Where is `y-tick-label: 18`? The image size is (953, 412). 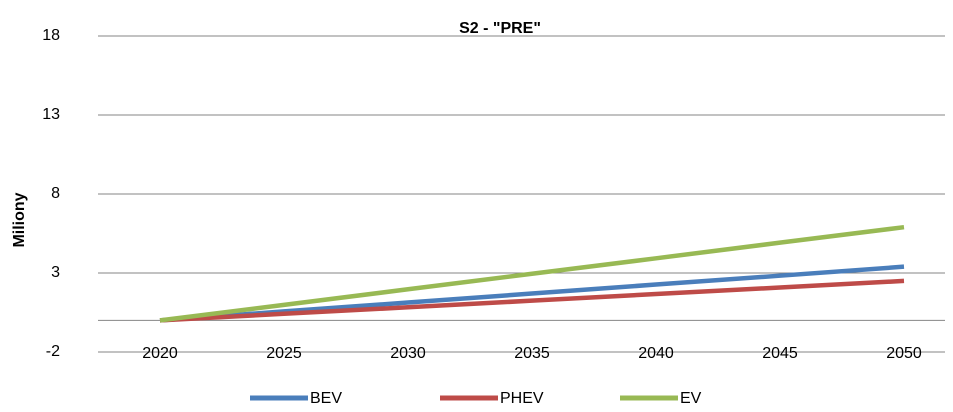
y-tick-label: 18 is located at coordinates (51, 35).